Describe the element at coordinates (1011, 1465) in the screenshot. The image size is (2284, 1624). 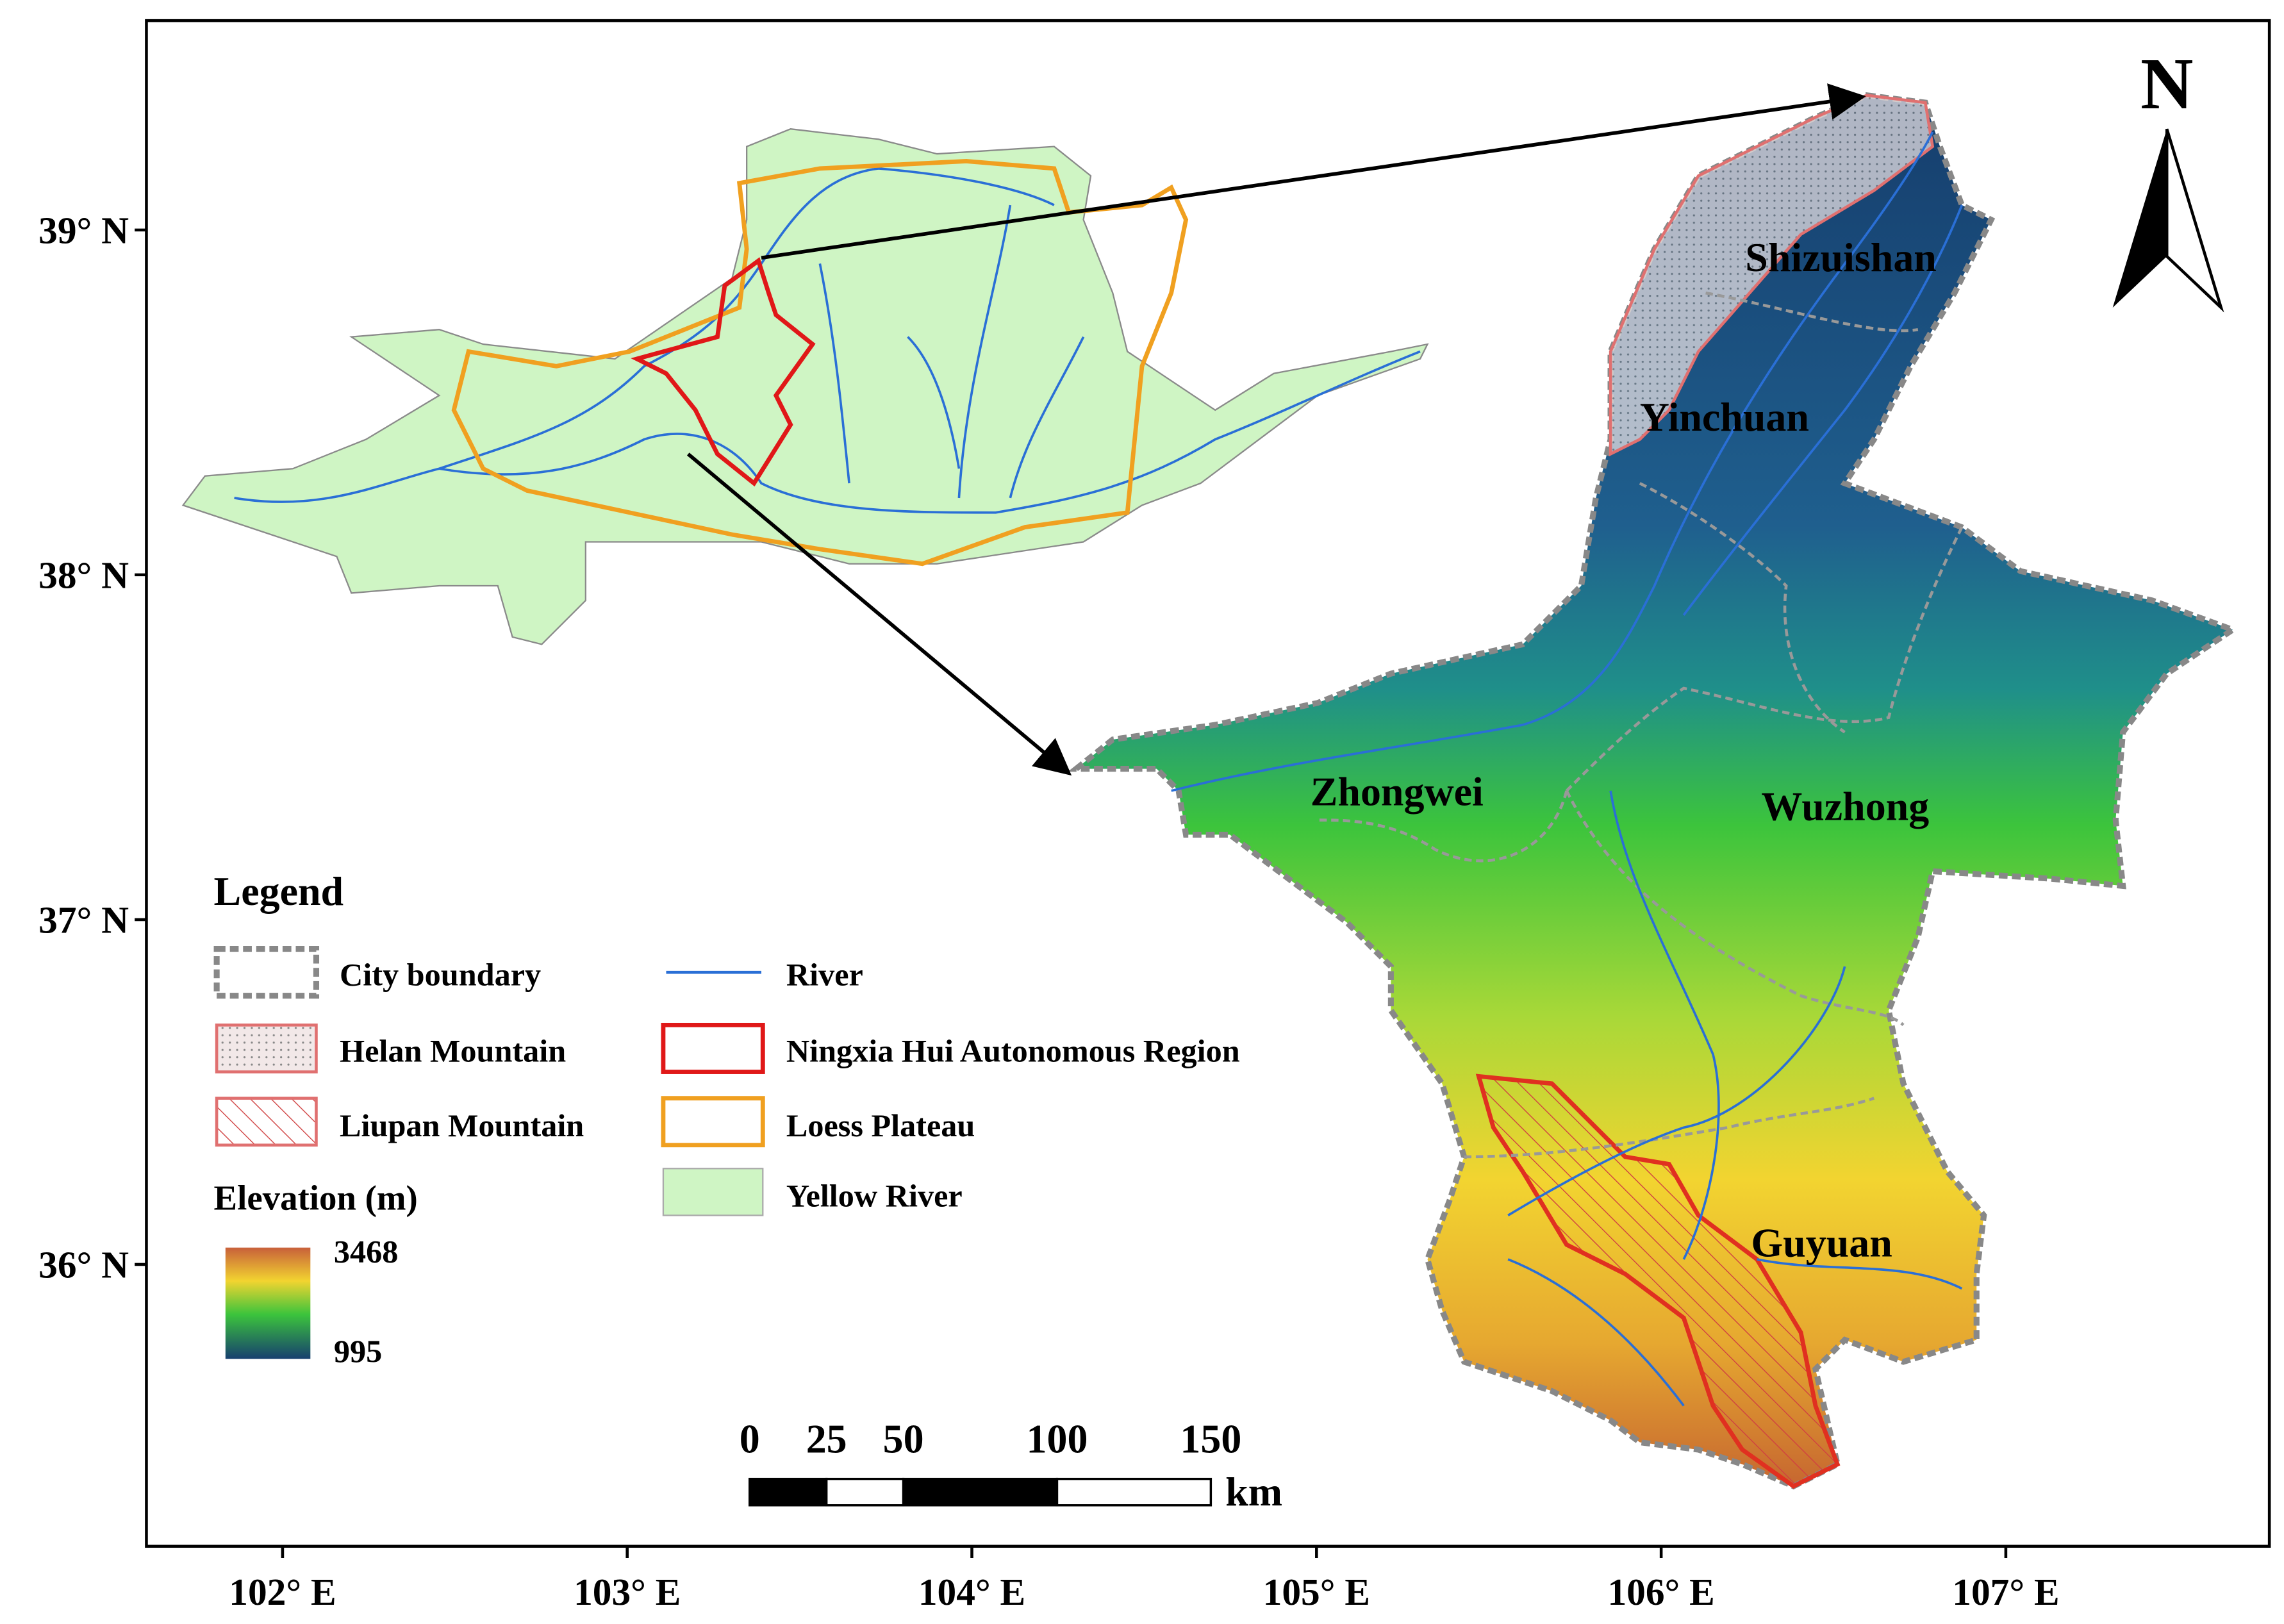
I see `scale-bar: 0 25 50 100 150 km` at that location.